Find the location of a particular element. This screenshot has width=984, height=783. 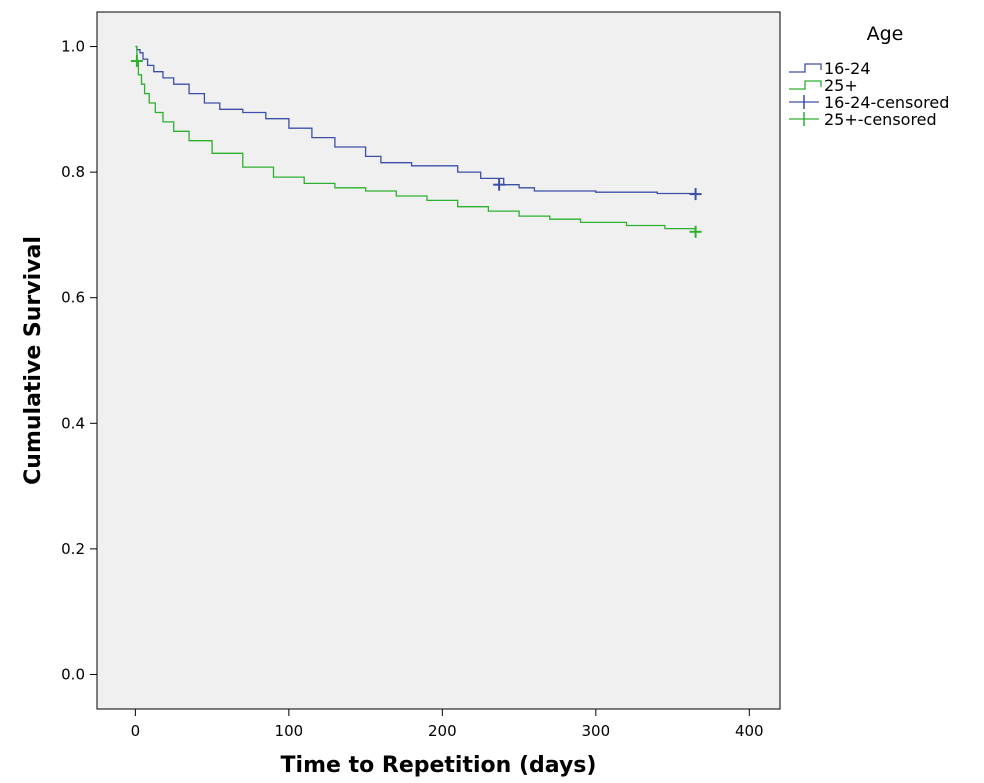

legend-label: 16-24-censored is located at coordinates (886, 102).